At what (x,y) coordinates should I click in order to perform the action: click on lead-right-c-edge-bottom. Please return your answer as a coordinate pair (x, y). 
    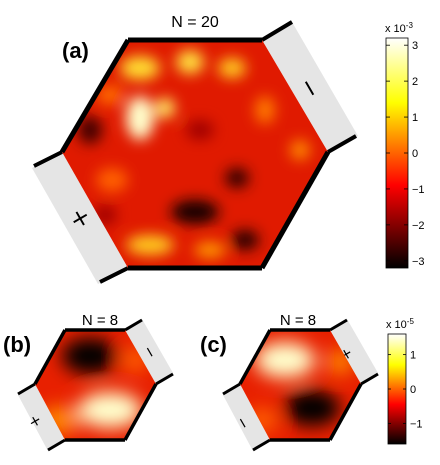
    Looking at the image, I should click on (369, 379).